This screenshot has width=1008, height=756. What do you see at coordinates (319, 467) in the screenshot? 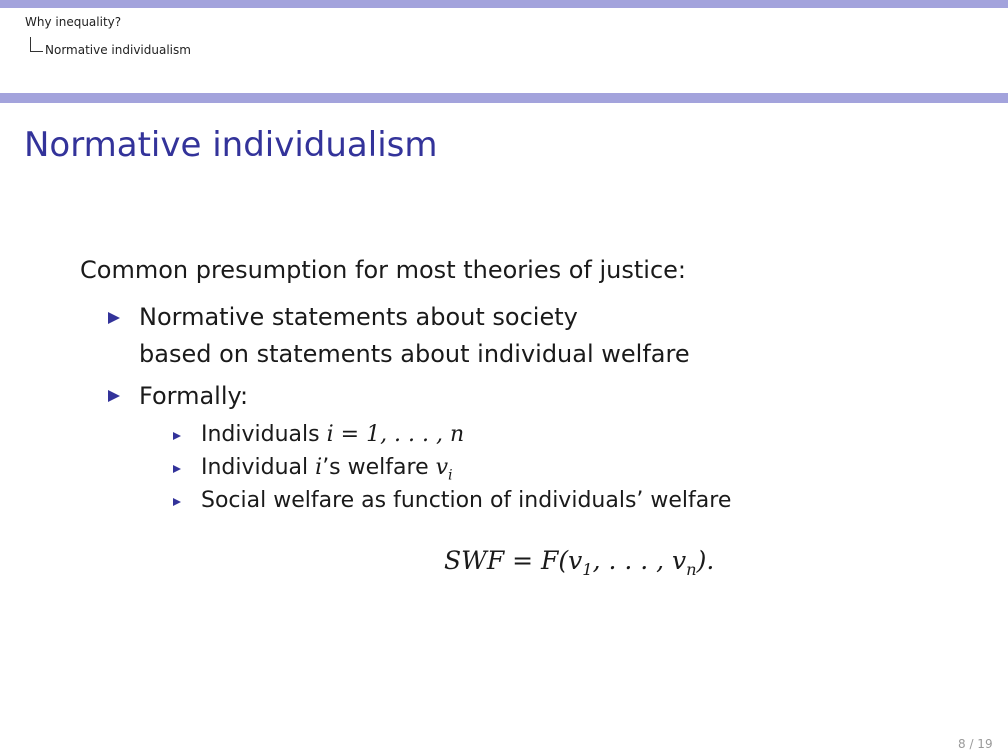
I see `sub-bullet-item-2-math-i: i` at bounding box center [319, 467].